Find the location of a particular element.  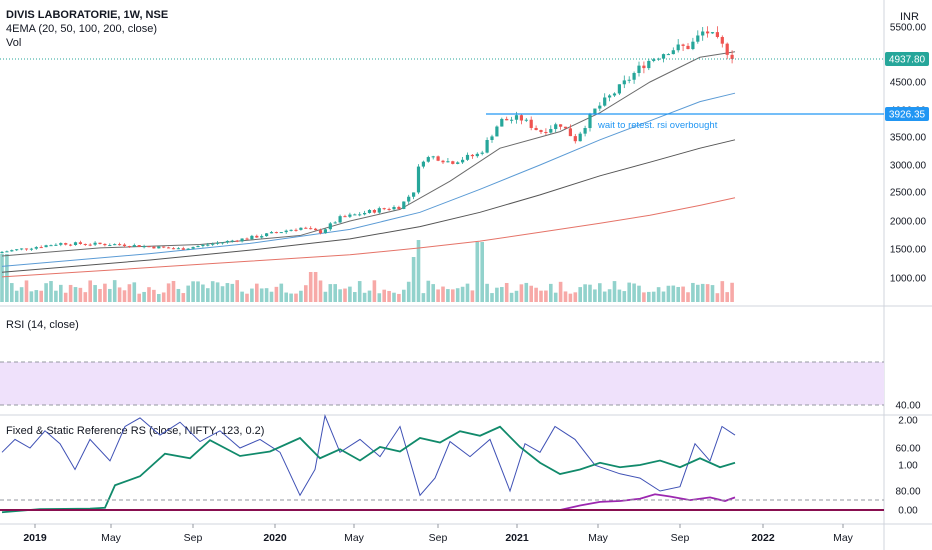

y-tick-label: 5500.00 is located at coordinates (908, 28).